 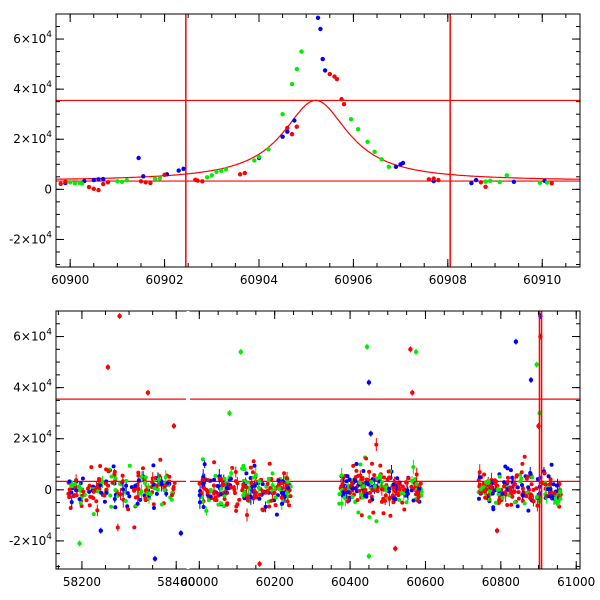 What do you see at coordinates (275, 582) in the screenshot?
I see `bottom-xtick-label-1-1: 60200` at bounding box center [275, 582].